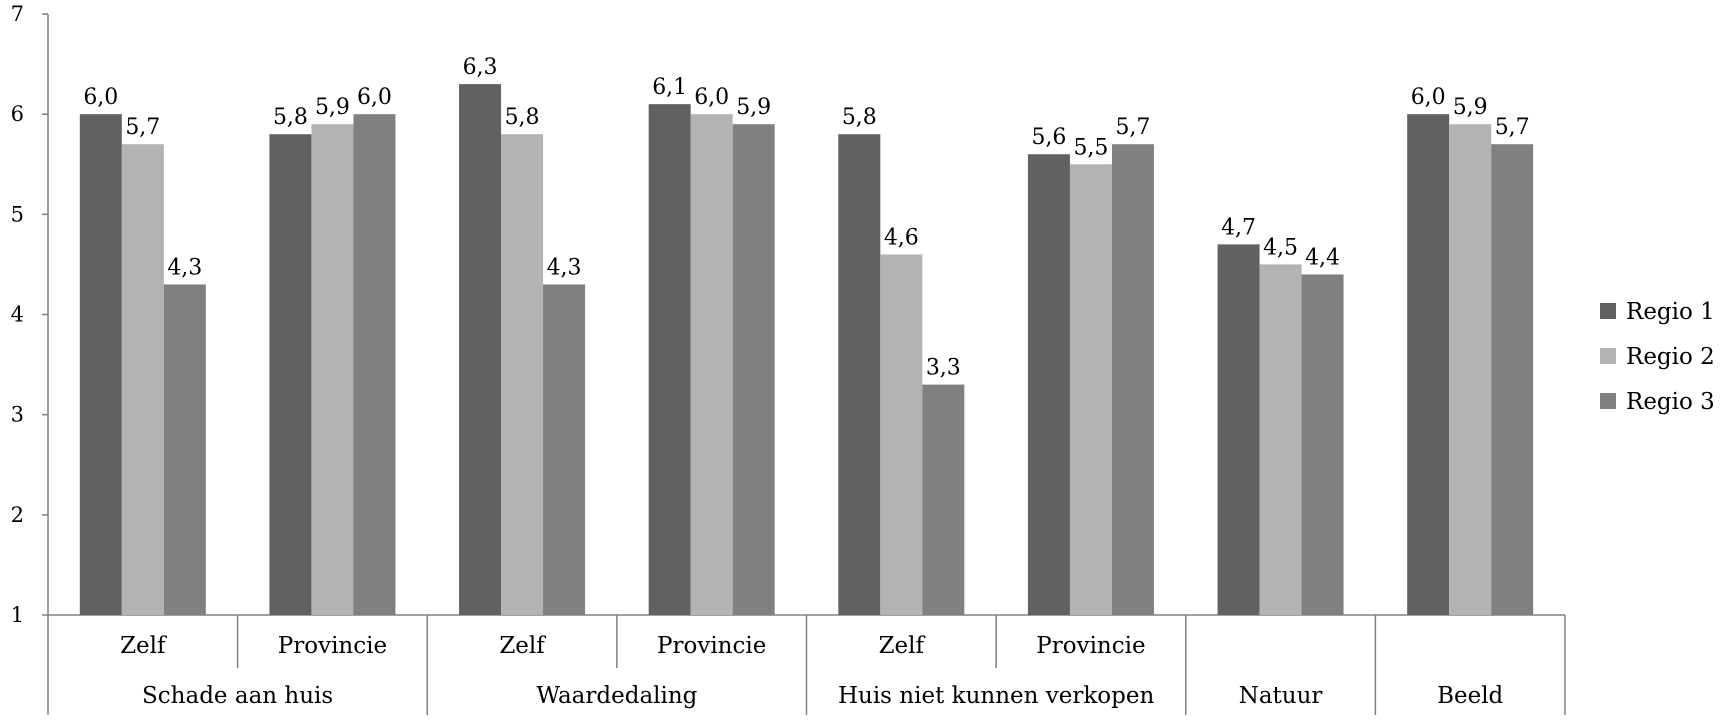 The height and width of the screenshot is (720, 1724). I want to click on y-tick-label: 4, so click(17, 315).